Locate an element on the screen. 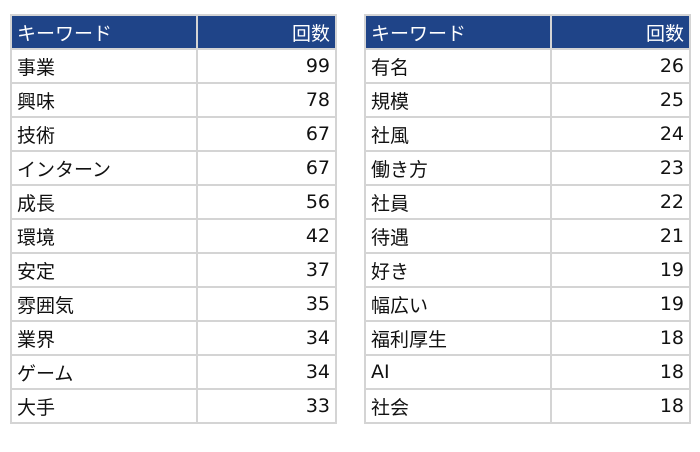  table-row: 技術 67 is located at coordinates (173, 134).